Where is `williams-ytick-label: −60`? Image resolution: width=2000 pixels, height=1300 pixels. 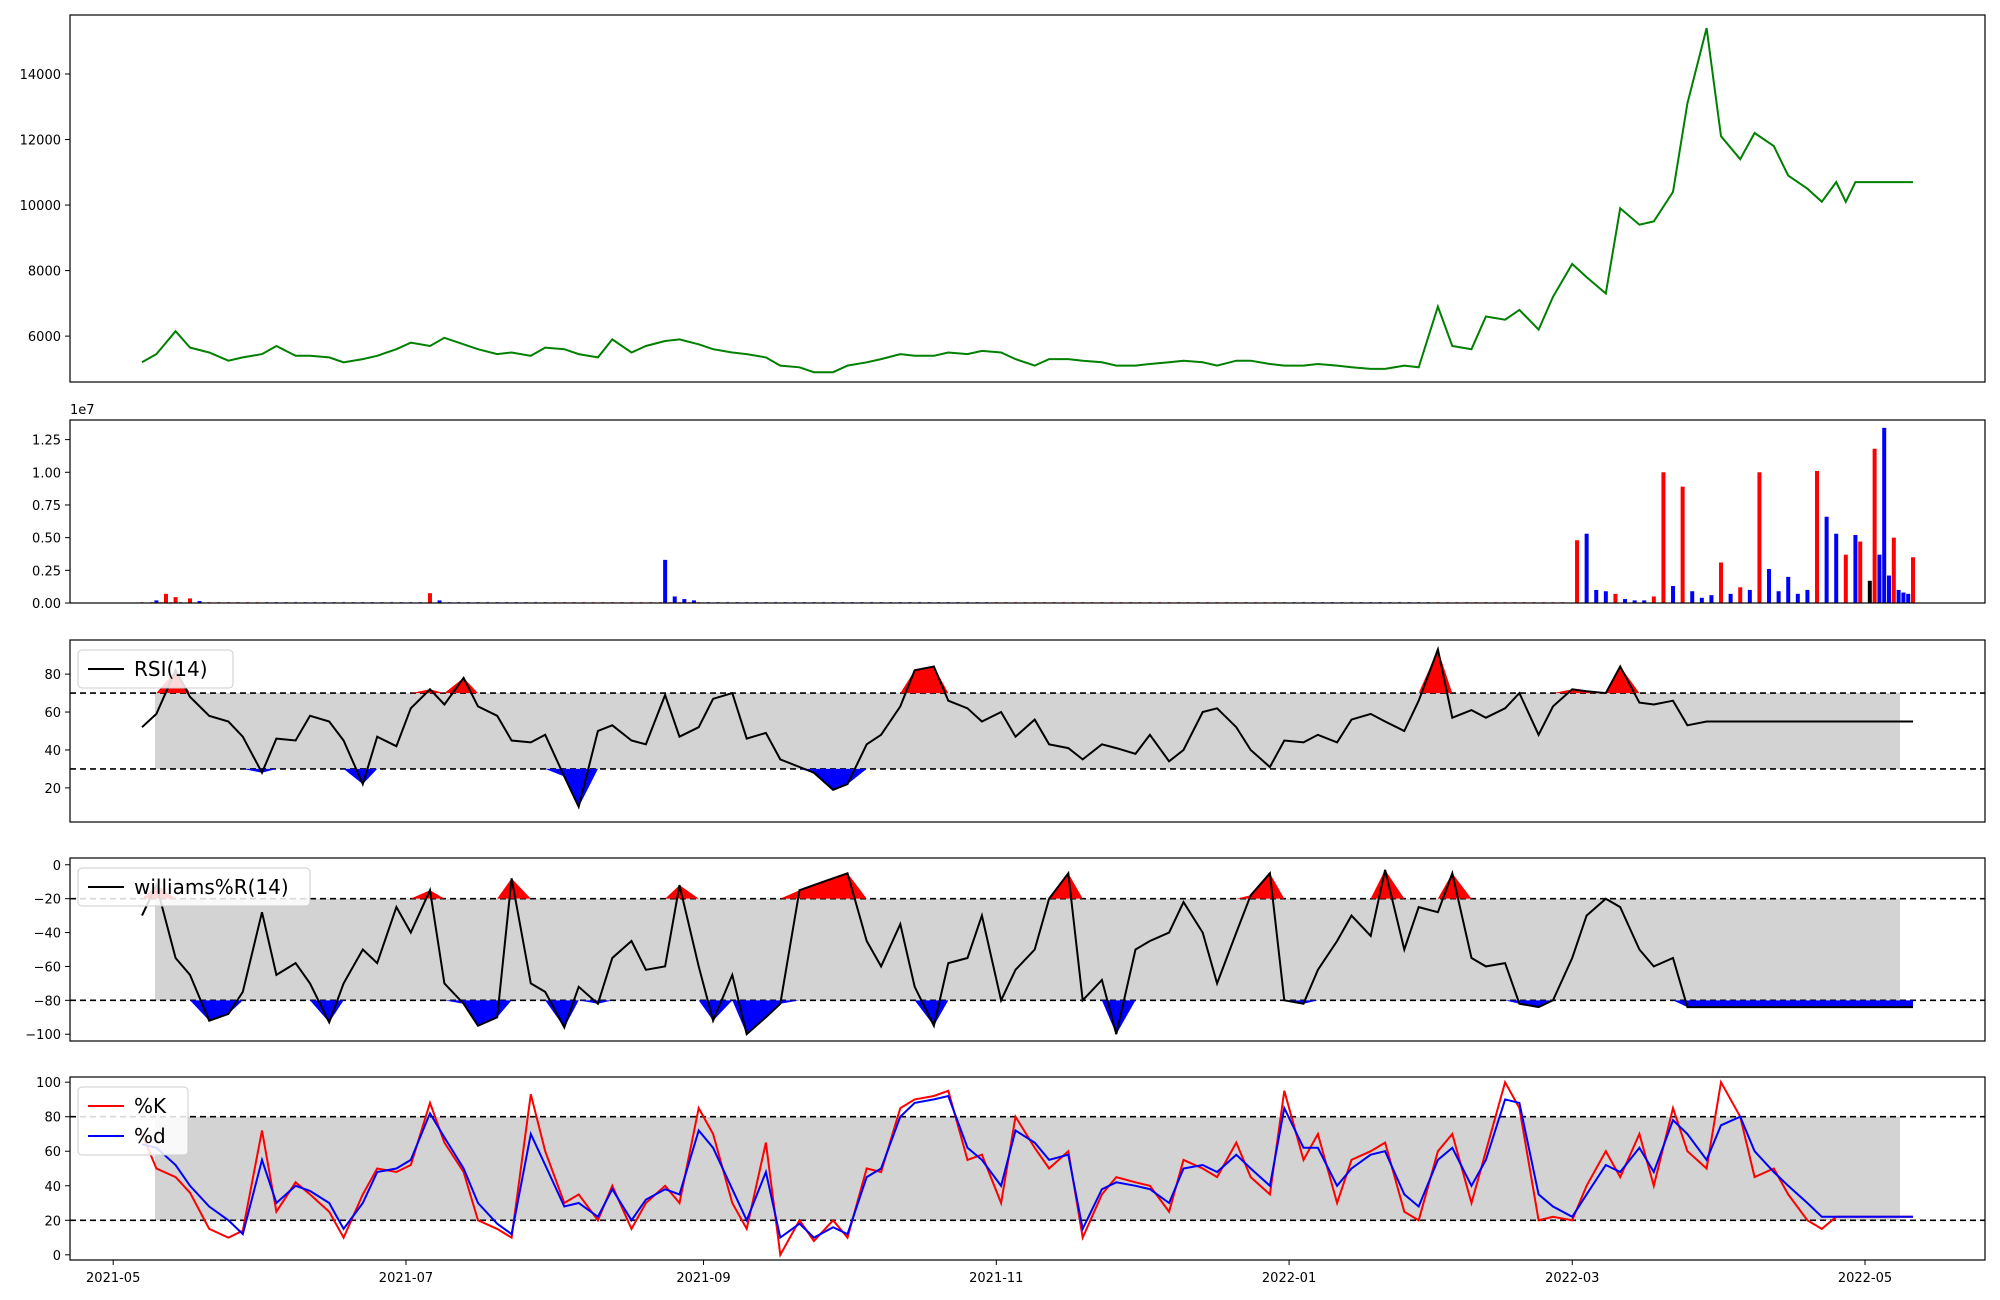 williams-ytick-label: −60 is located at coordinates (47, 967).